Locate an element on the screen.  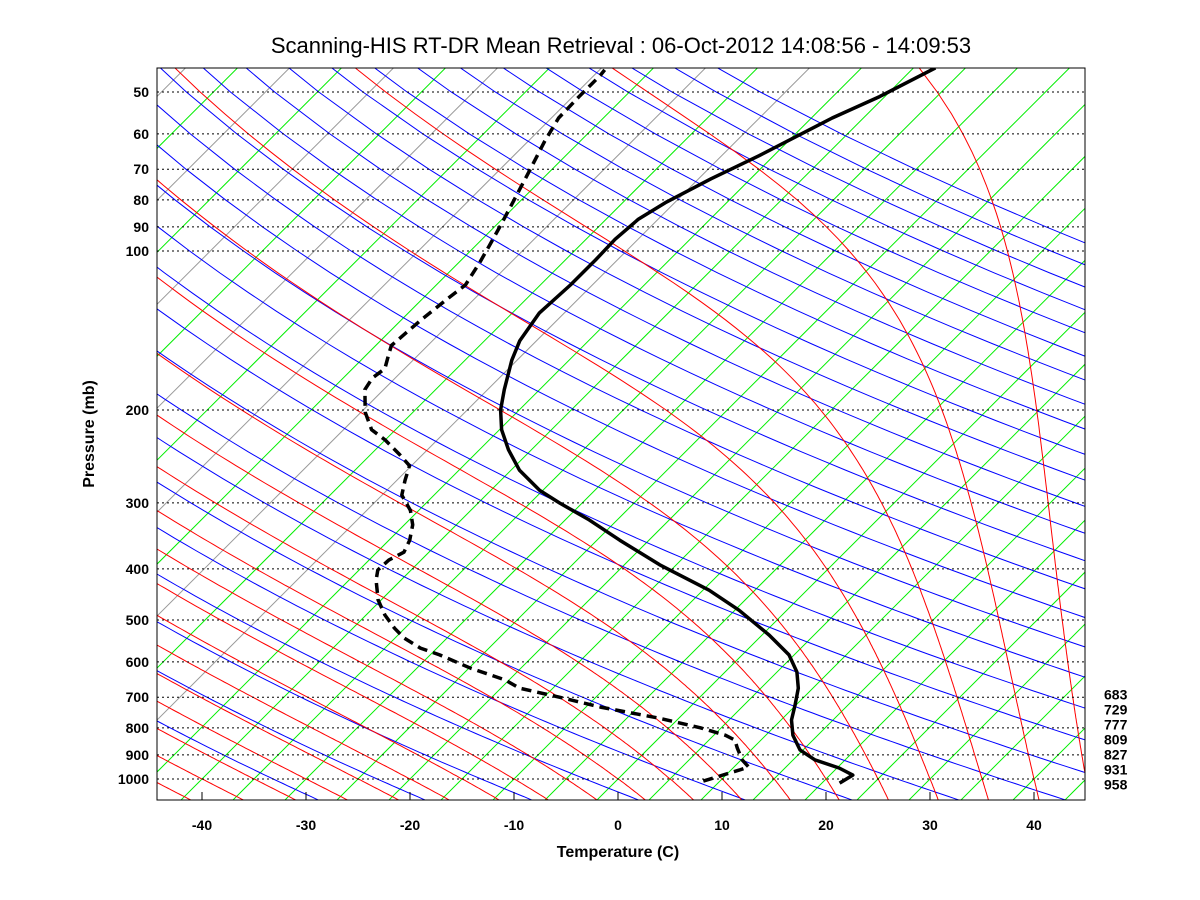
x-tick-label: -40 is located at coordinates (202, 825).